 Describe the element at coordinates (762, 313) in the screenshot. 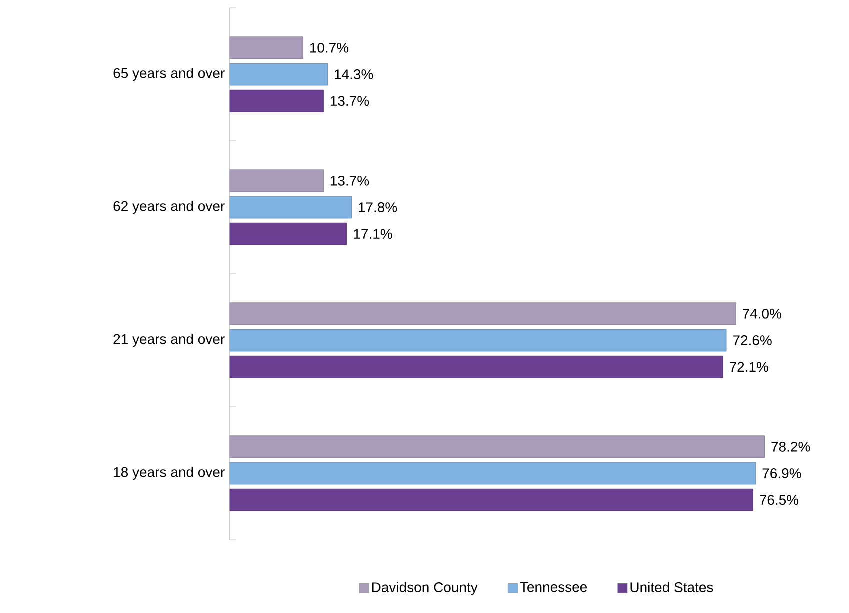

I see `data-label: 74.0%` at that location.